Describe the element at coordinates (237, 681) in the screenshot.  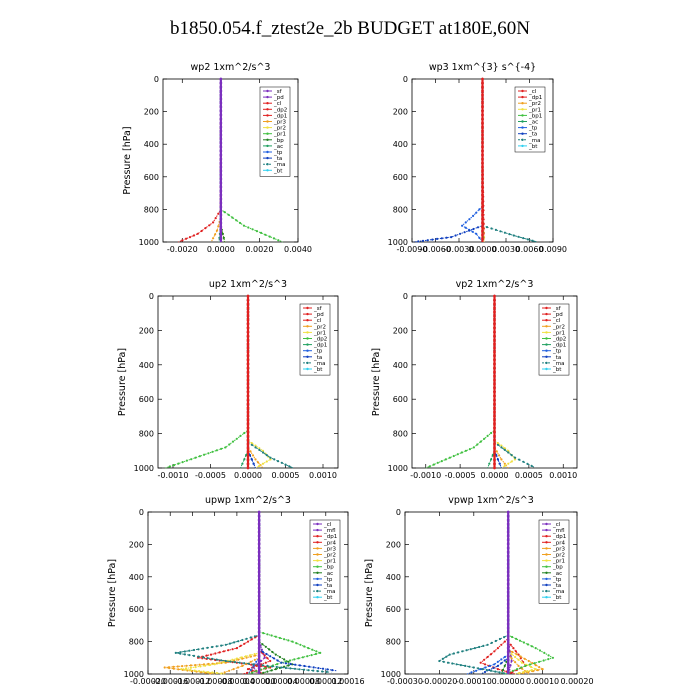
I see `x-tick-label: -0.00004` at that location.